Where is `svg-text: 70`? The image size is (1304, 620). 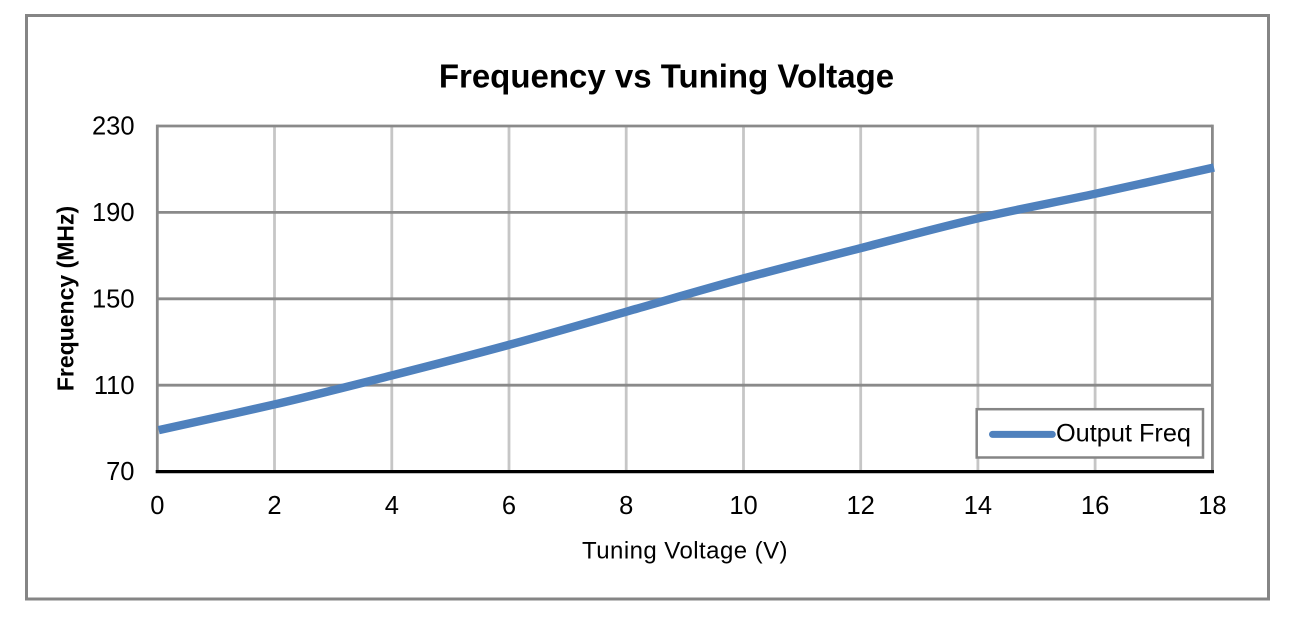 svg-text: 70 is located at coordinates (120, 472).